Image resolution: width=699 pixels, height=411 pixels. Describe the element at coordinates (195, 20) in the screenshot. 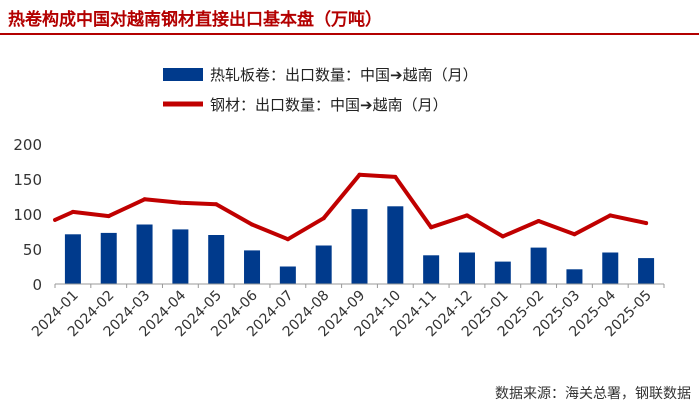

I see `chart-title: 热卷构成中国对越南钢材直接出口基本盘（万吨）` at that location.